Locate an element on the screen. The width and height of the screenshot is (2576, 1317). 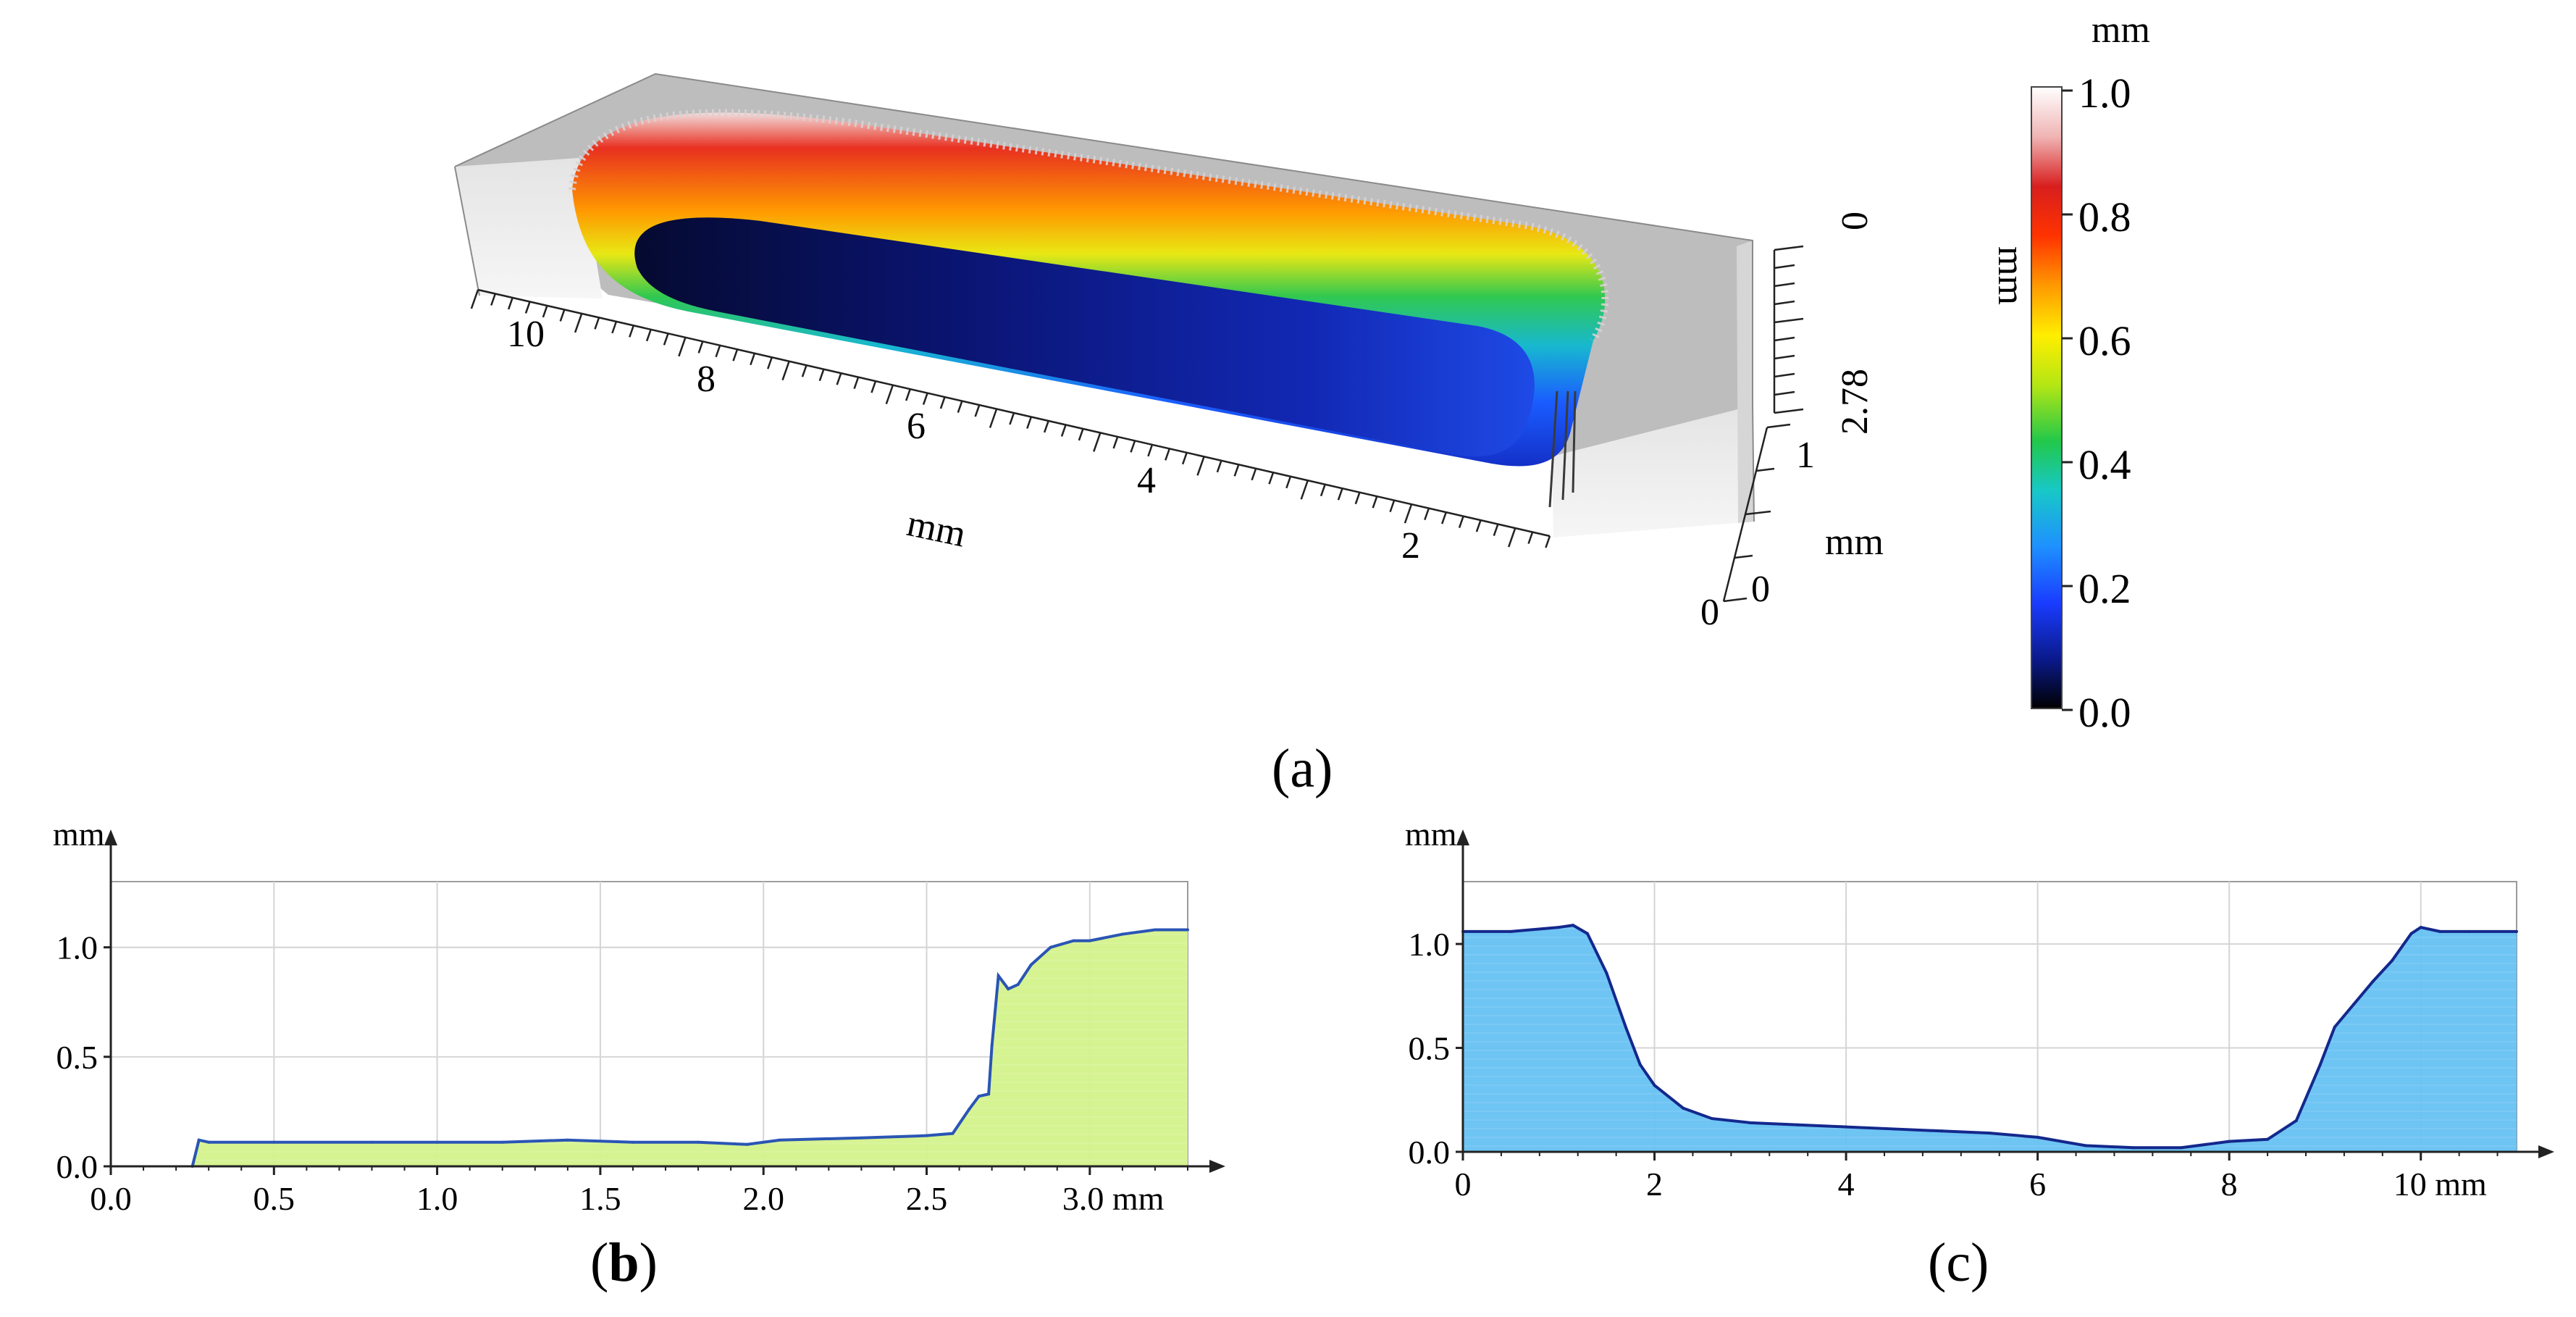
y-tick-label: 1.0 is located at coordinates (77, 947).